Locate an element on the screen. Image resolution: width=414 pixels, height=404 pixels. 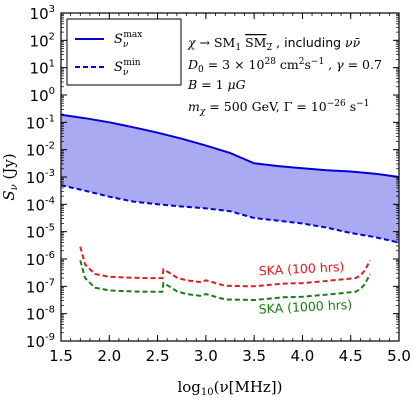
y-tick-label: 10⁻⁹ is located at coordinates (40, 341).